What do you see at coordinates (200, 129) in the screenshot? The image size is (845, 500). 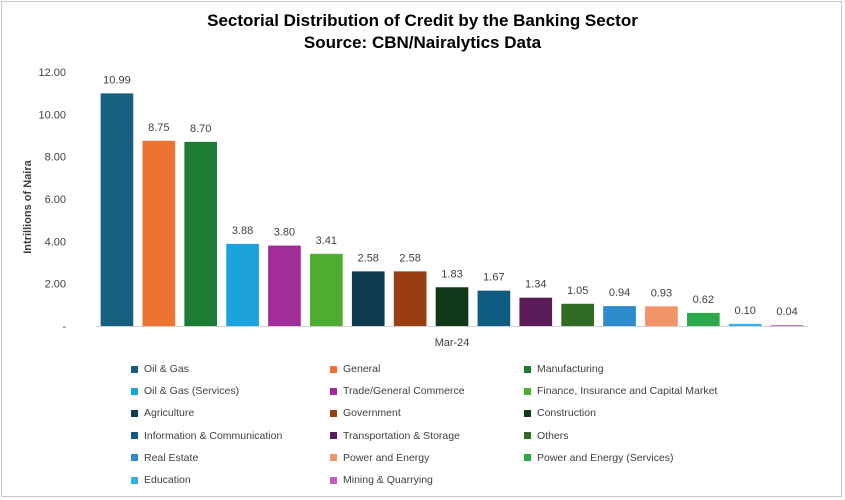 I see `data-label: 8.70` at bounding box center [200, 129].